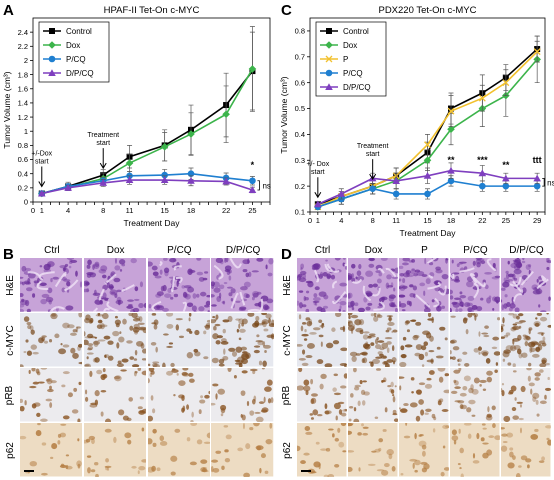  What do you see at coordinates (284, 114) in the screenshot?
I see `chart-c-y-axis-label: Tumor Volume (cm³)` at bounding box center [284, 114].